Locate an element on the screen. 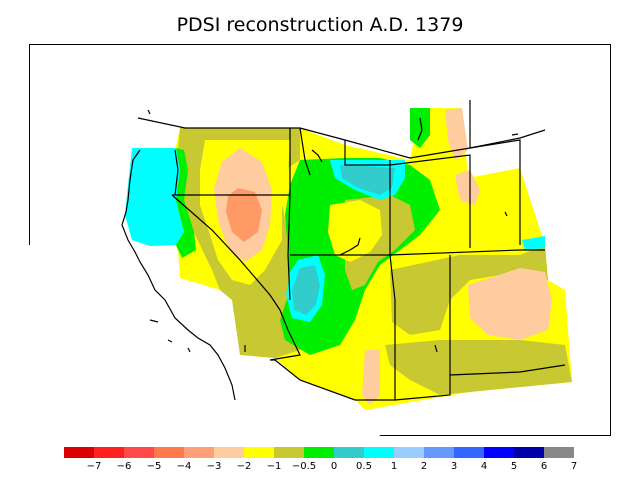  field-cyandark-south is located at coordinates (306, 290).